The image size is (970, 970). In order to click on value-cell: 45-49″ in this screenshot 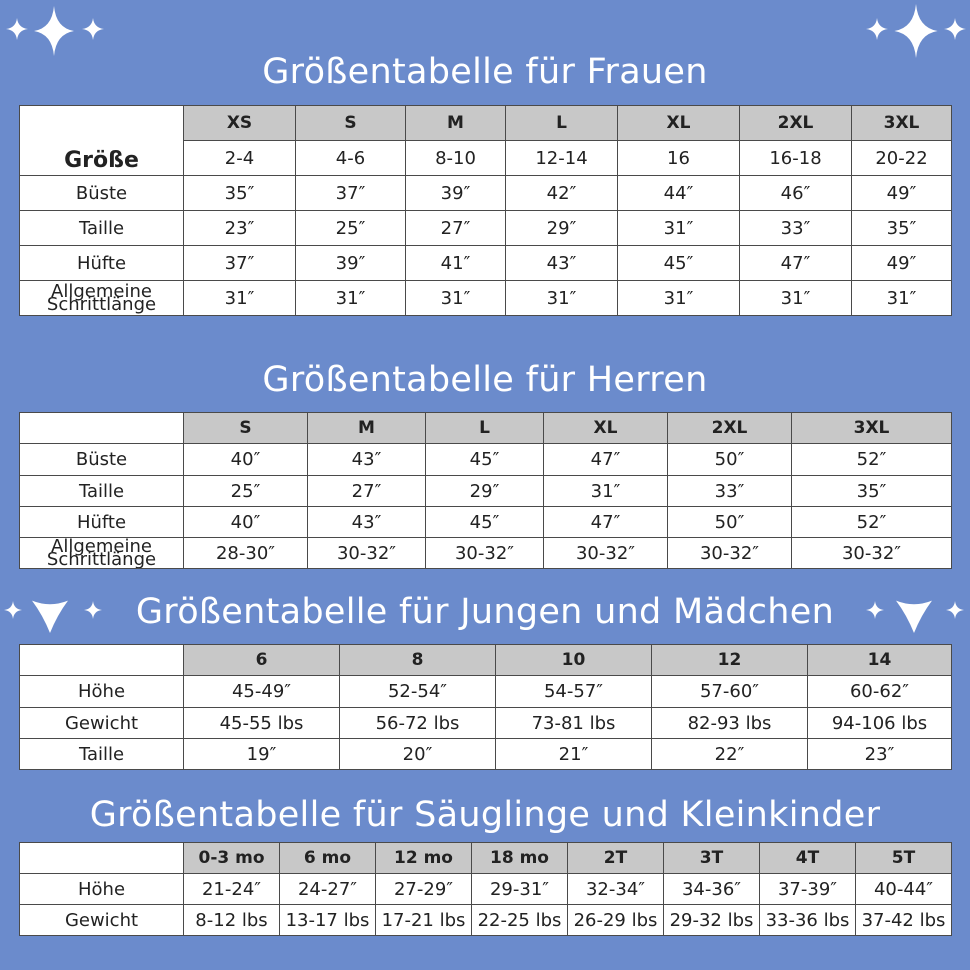, I will do `click(261, 691)`.